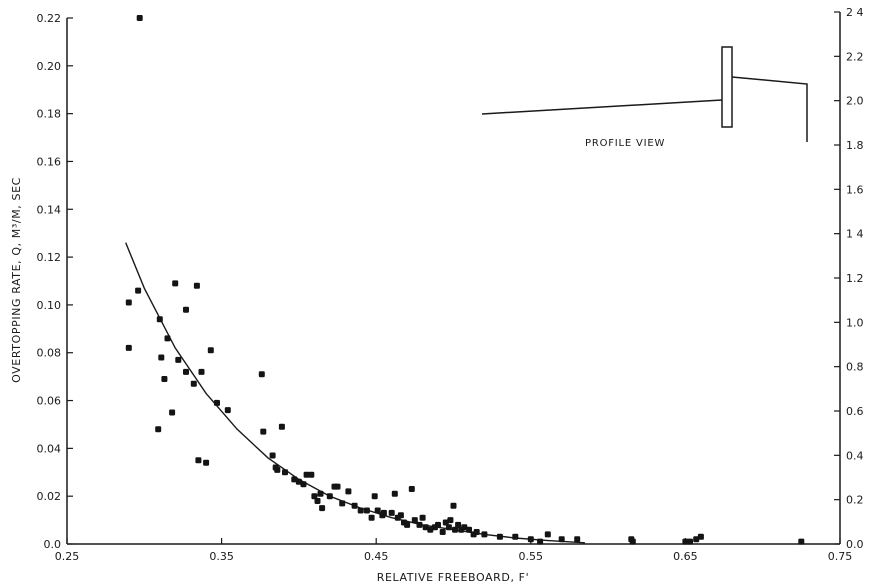  What do you see at coordinates (49, 257) in the screenshot?
I see `y-tick-label: 0.12` at bounding box center [49, 257].